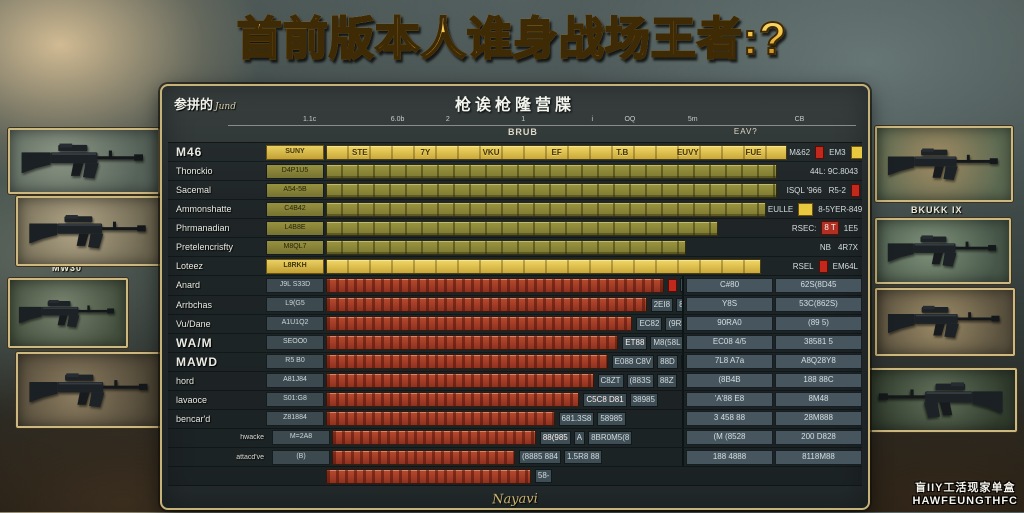  I want to click on table-row: 58-, so click(515, 477).